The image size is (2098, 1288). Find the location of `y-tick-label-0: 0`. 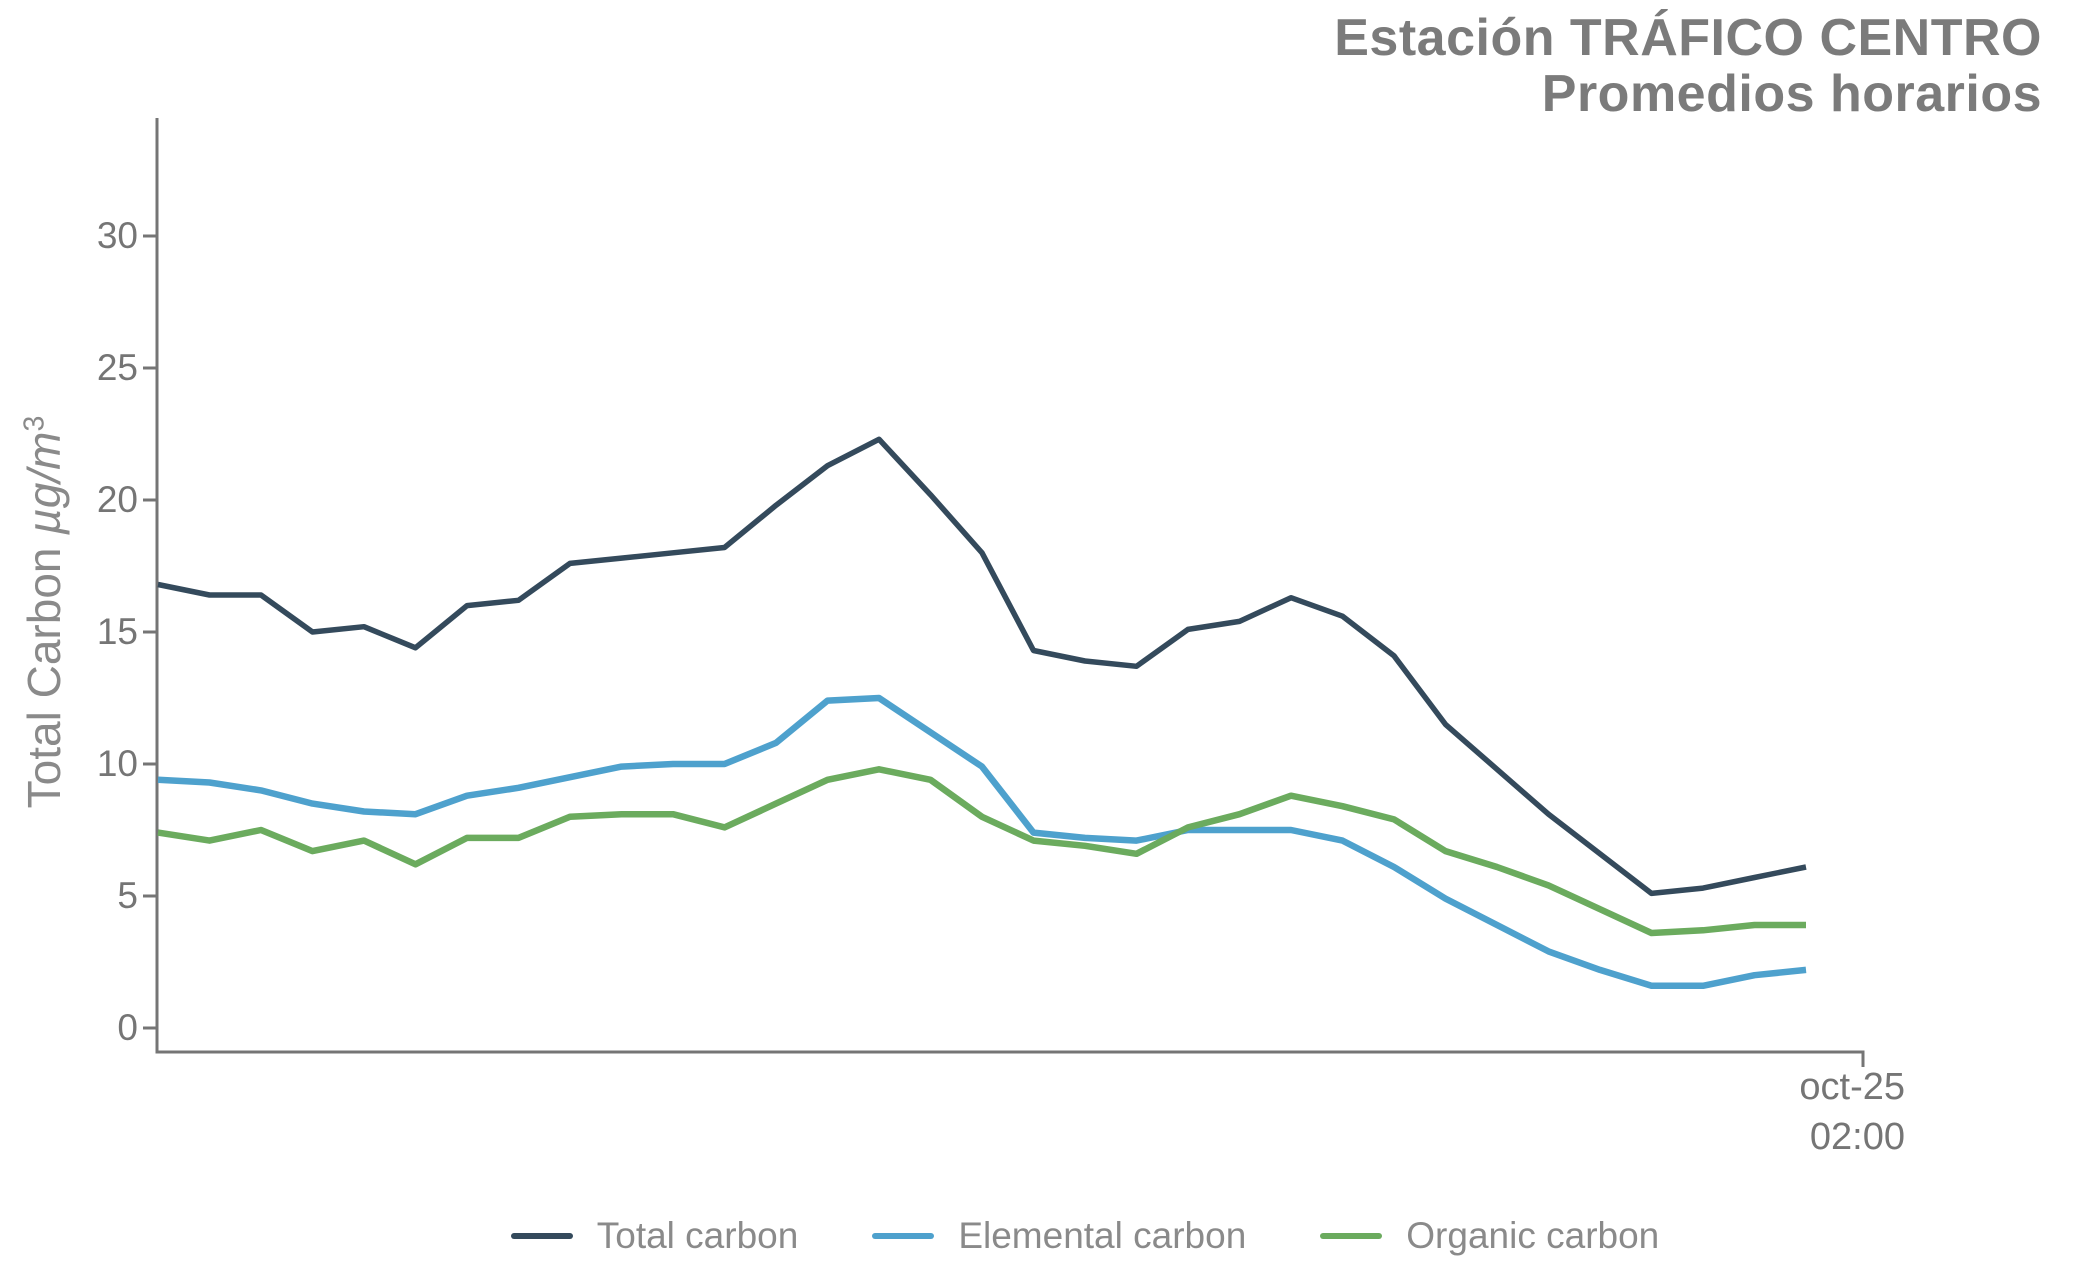

y-tick-label-0: 0 is located at coordinates (127, 1027).